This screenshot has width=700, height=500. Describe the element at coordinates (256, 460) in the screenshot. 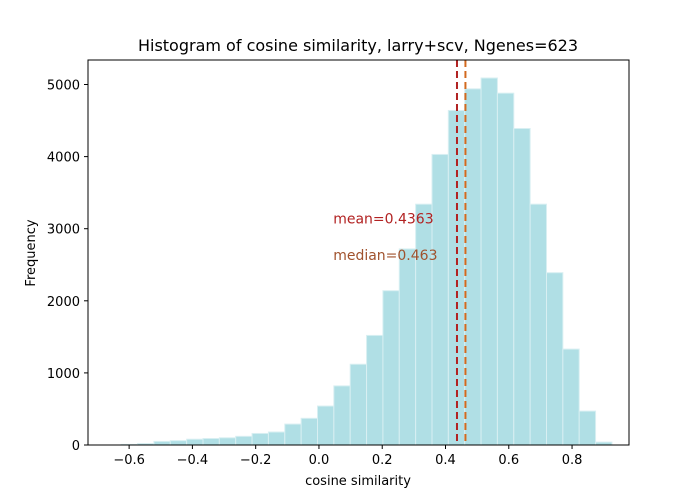

I see `x-tick-label: −0.2` at that location.